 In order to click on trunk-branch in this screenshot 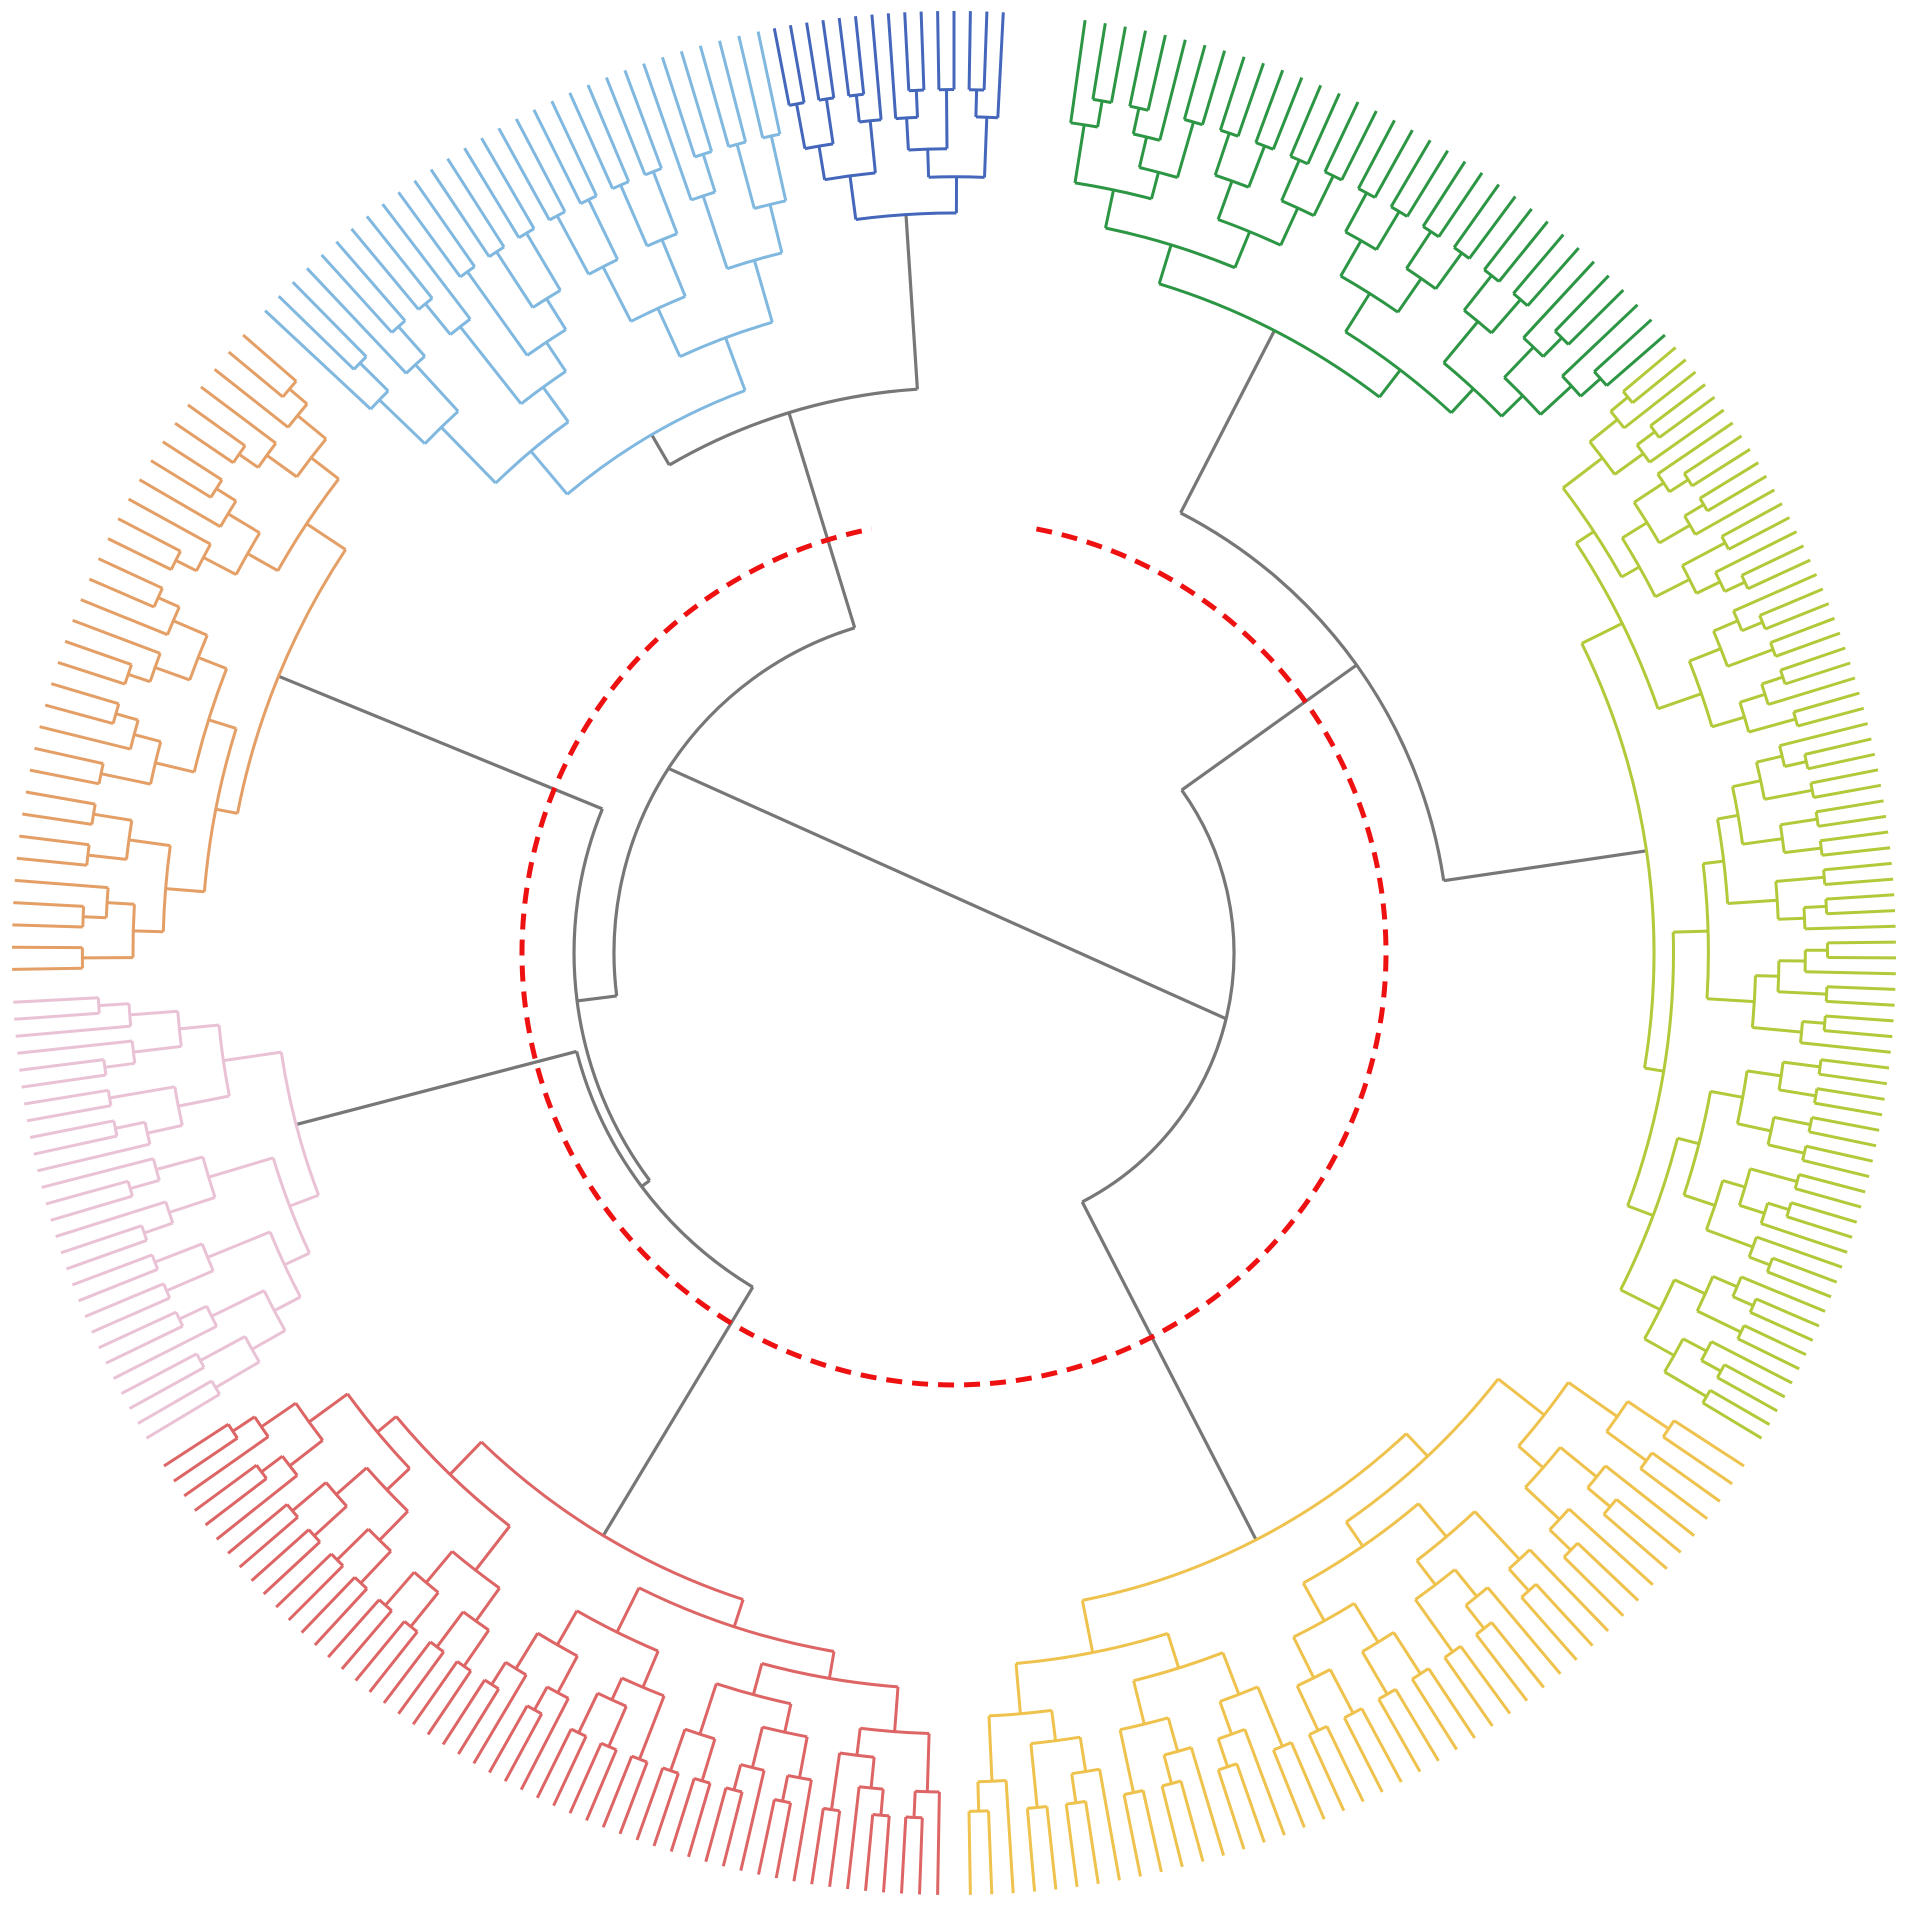, I will do `click(1169, 1371)`.